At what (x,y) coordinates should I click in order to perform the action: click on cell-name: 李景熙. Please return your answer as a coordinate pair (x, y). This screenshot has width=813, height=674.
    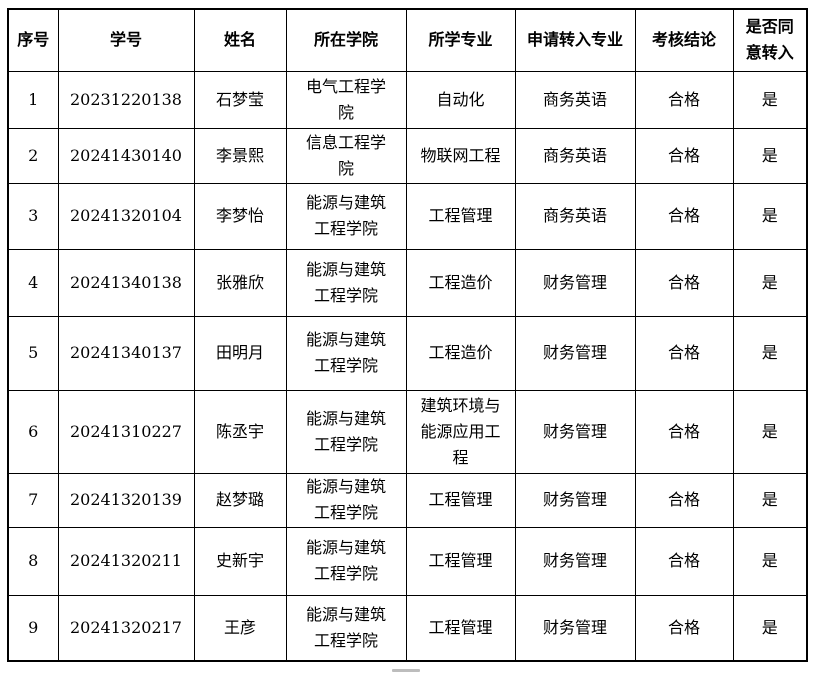
    Looking at the image, I should click on (240, 155).